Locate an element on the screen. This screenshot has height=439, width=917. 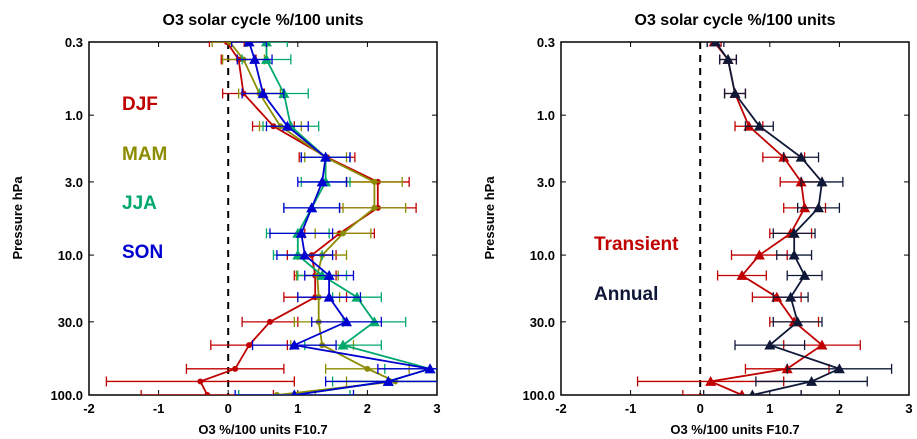
chart-title-left: O3 solar cycle %/100 units is located at coordinates (263, 20).